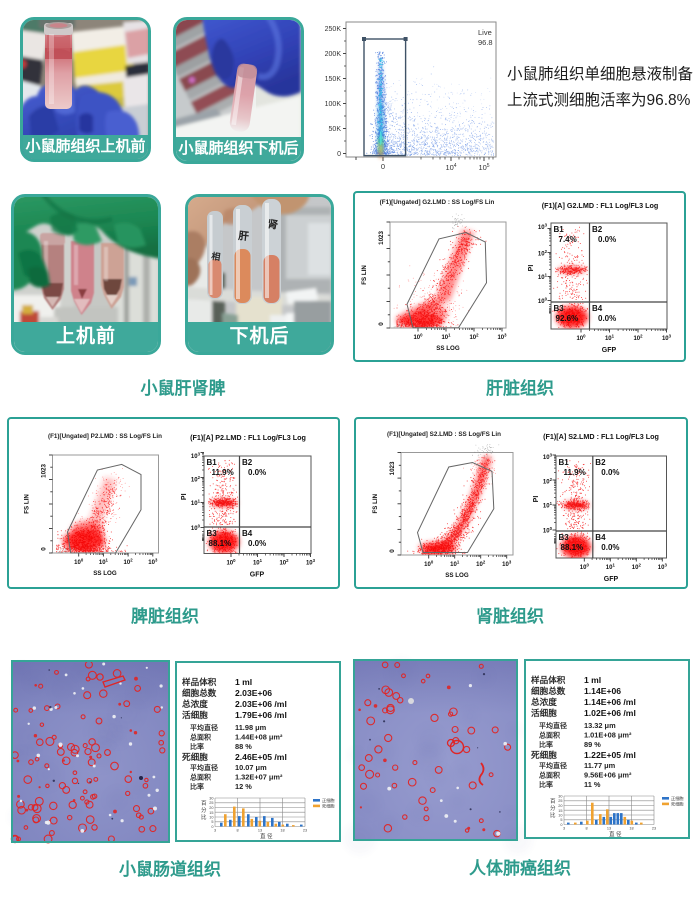 This screenshot has width=700, height=900. Describe the element at coordinates (243, 746) in the screenshot. I see `svg-text: 88 %` at that location.